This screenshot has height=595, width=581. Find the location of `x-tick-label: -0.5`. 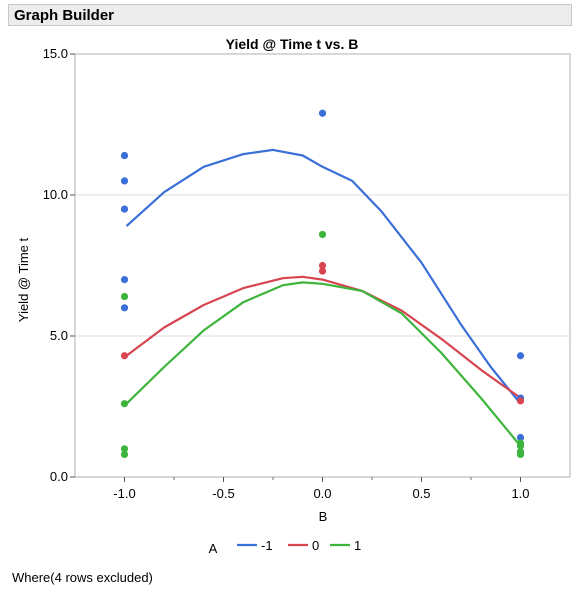

x-tick-label: -0.5 is located at coordinates (223, 493).